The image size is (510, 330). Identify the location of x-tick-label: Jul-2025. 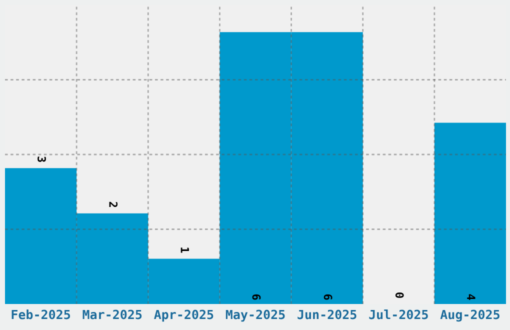
(398, 315).